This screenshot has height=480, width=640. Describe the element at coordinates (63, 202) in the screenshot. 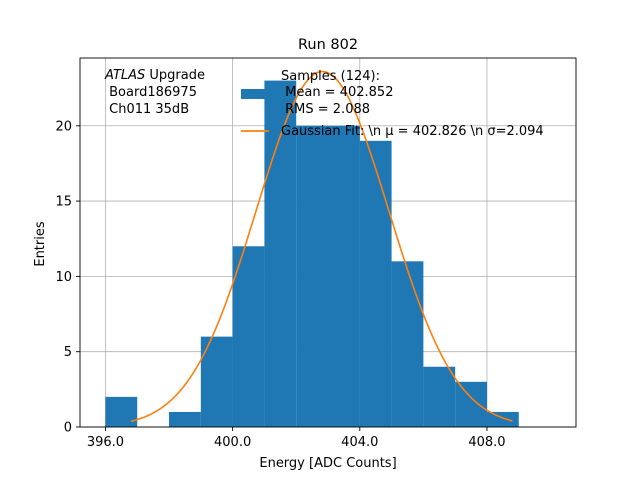

I see `y-tick-label: 15` at that location.